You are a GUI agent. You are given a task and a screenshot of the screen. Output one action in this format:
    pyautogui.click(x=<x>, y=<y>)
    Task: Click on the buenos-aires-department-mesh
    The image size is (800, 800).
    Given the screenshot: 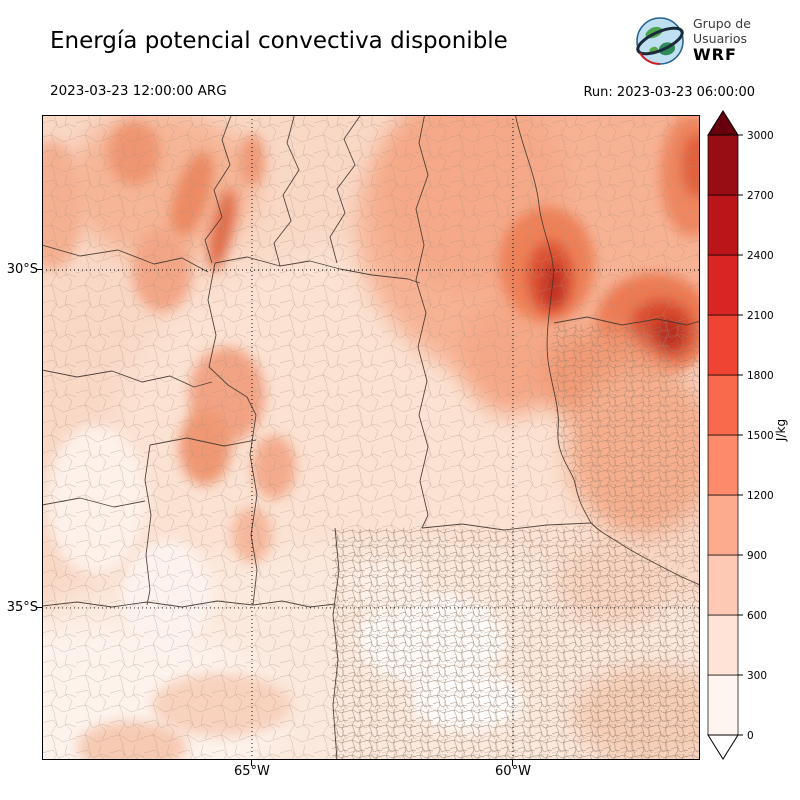 What is the action you would take?
    pyautogui.click(x=516, y=642)
    